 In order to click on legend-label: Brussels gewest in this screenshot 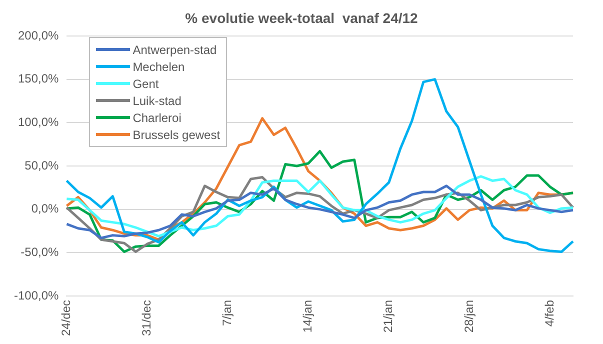, I will do `click(176, 134)`.